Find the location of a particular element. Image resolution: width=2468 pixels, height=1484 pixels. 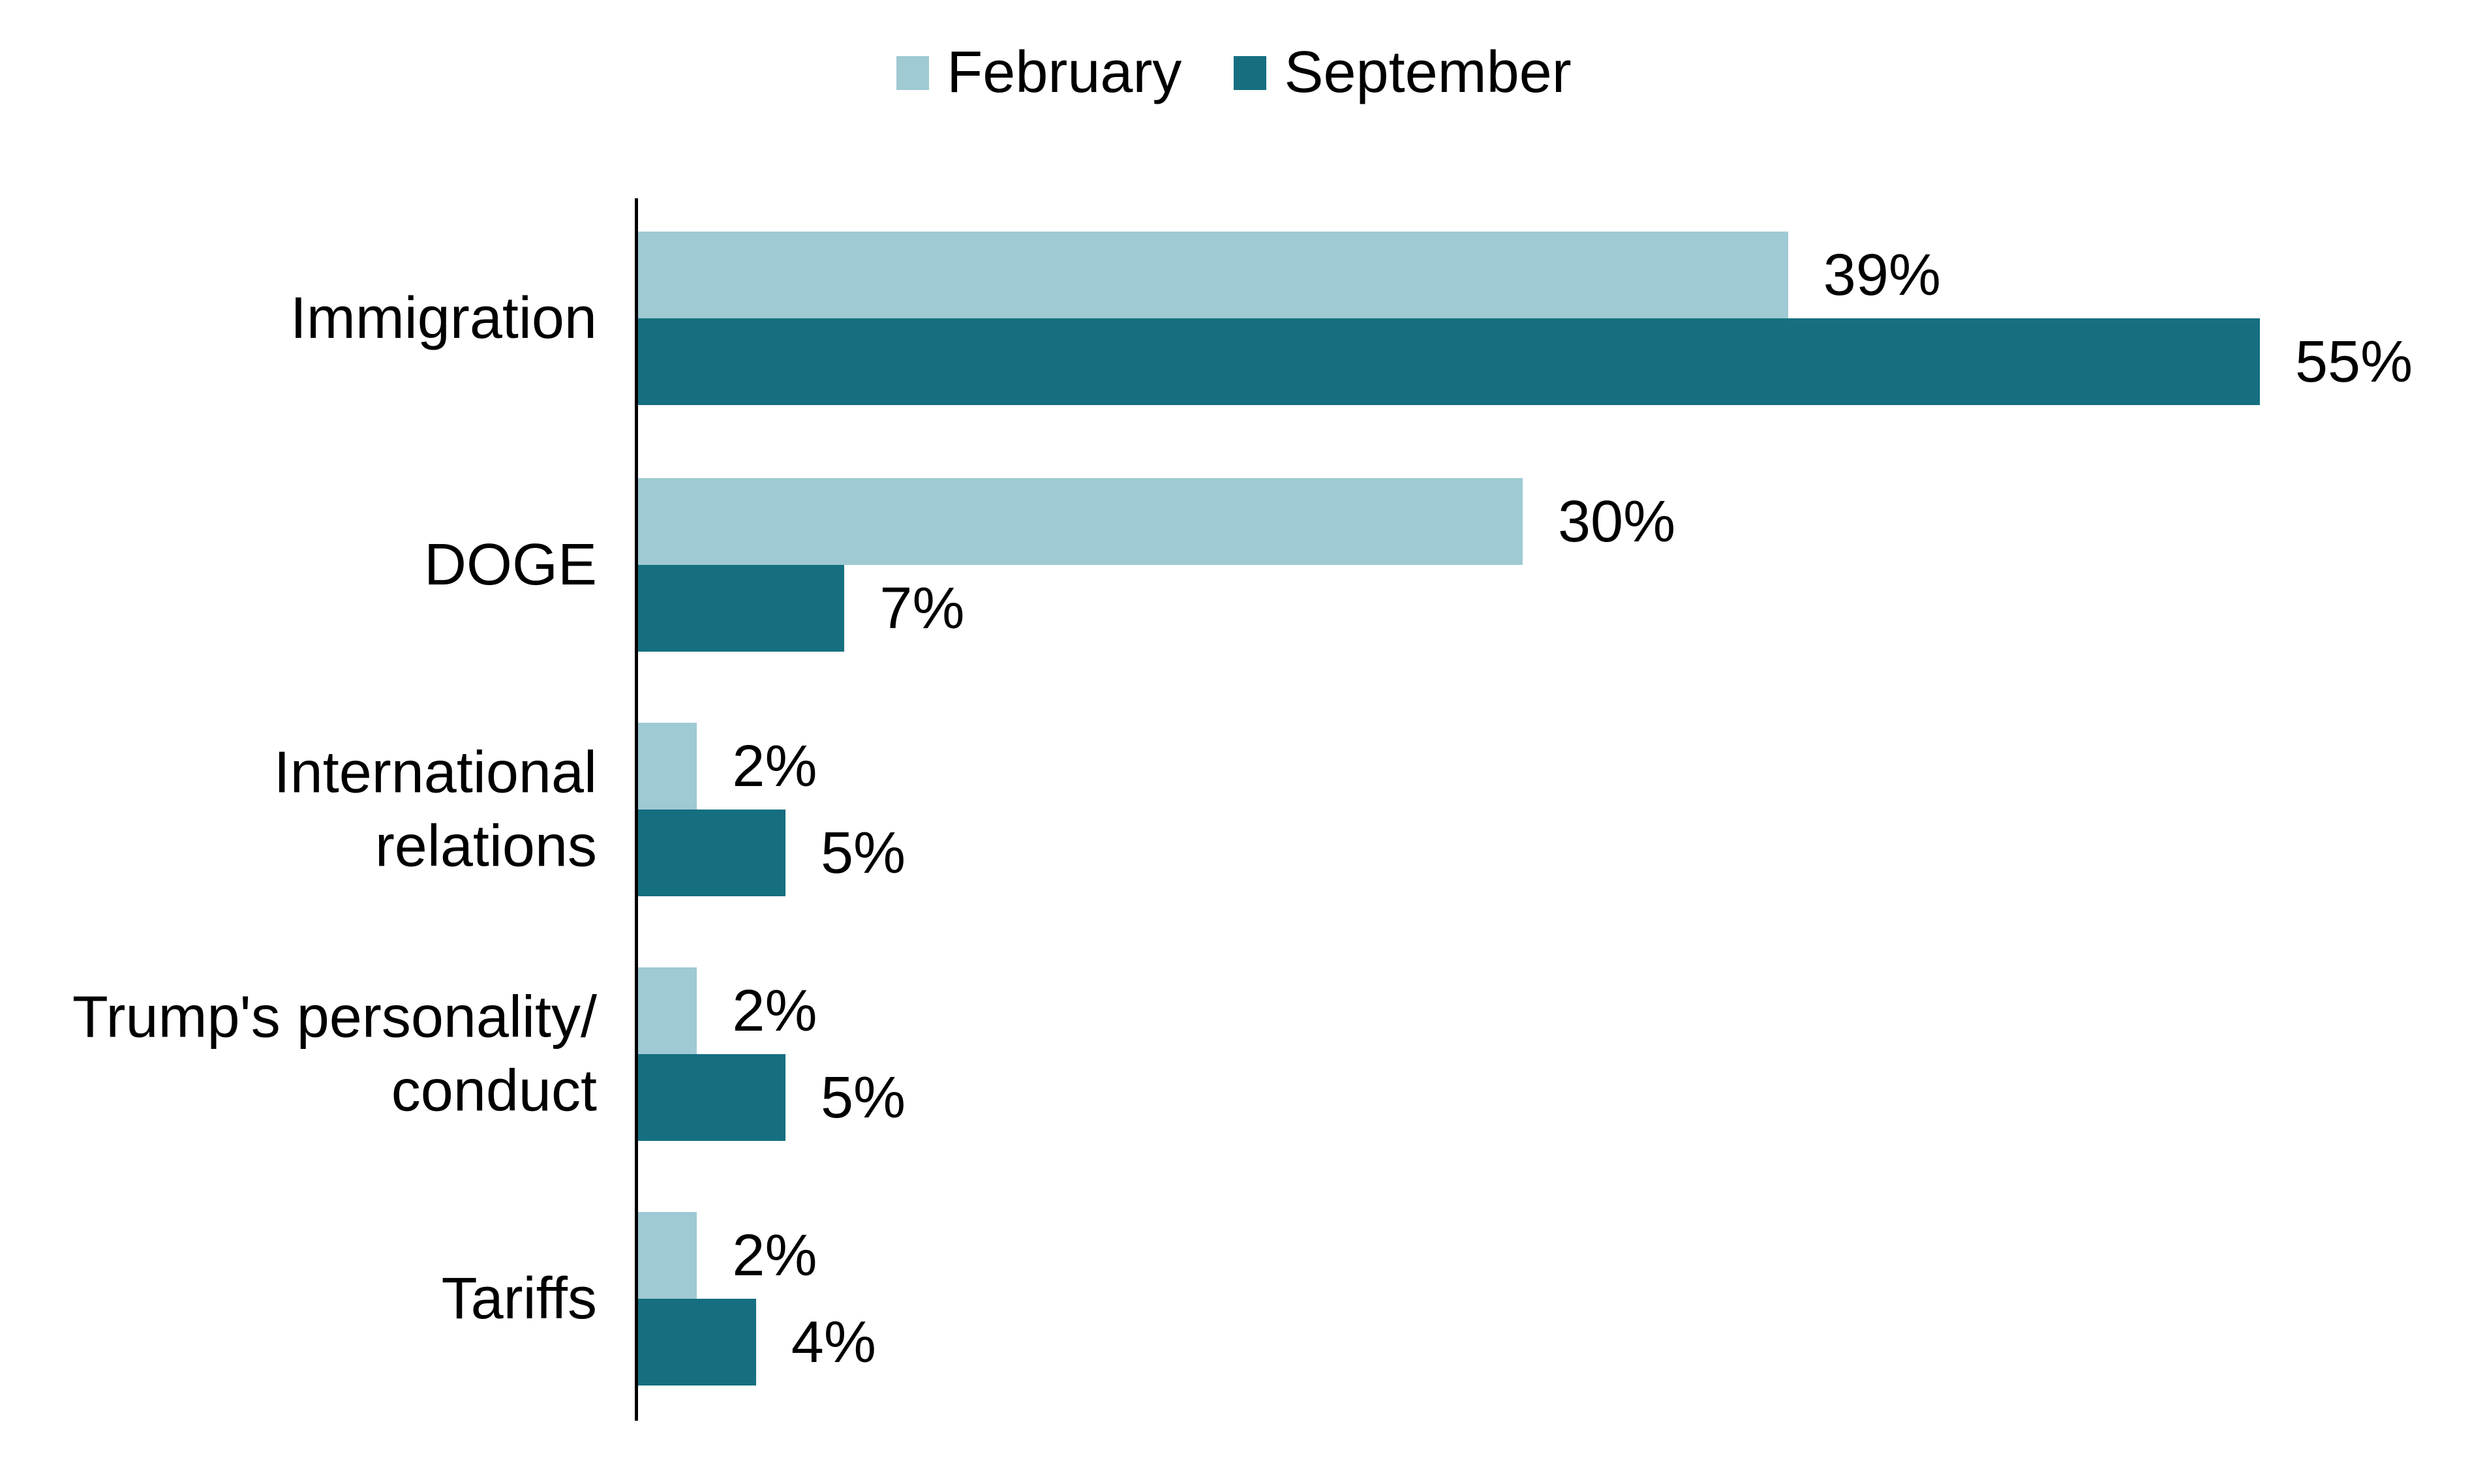

bar-trumps-personality-february is located at coordinates (667, 1010).